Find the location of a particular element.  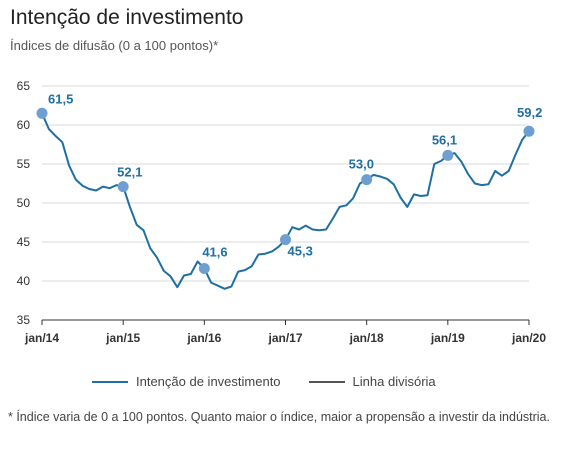

data-label: 41,6 is located at coordinates (214, 252).